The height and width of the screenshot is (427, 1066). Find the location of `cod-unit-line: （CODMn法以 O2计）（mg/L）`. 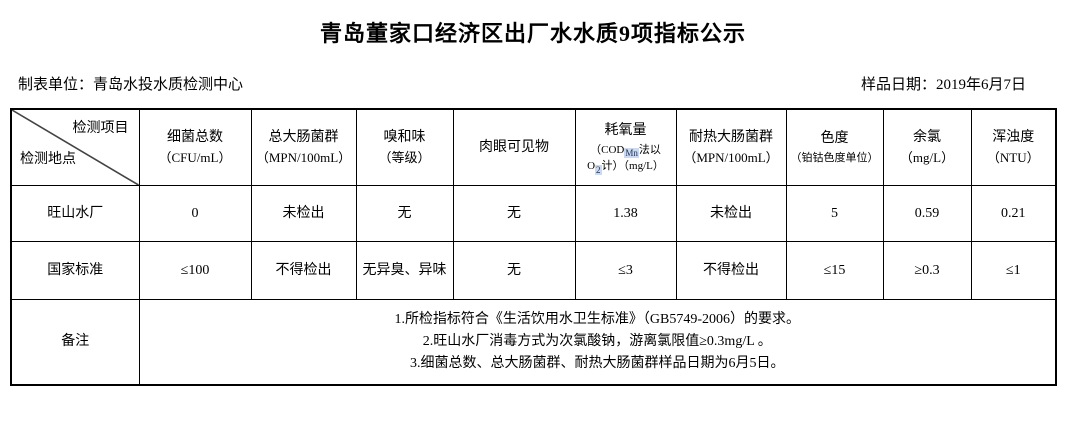

cod-unit-line: （CODMn法以 O2计）（mg/L） is located at coordinates (625, 159).